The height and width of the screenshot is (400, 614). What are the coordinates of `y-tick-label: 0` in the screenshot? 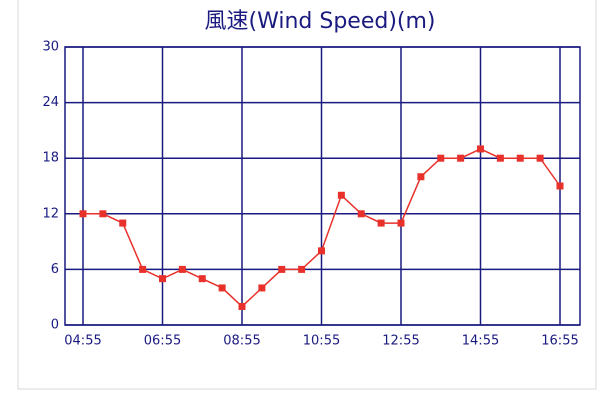 It's located at (55, 325).